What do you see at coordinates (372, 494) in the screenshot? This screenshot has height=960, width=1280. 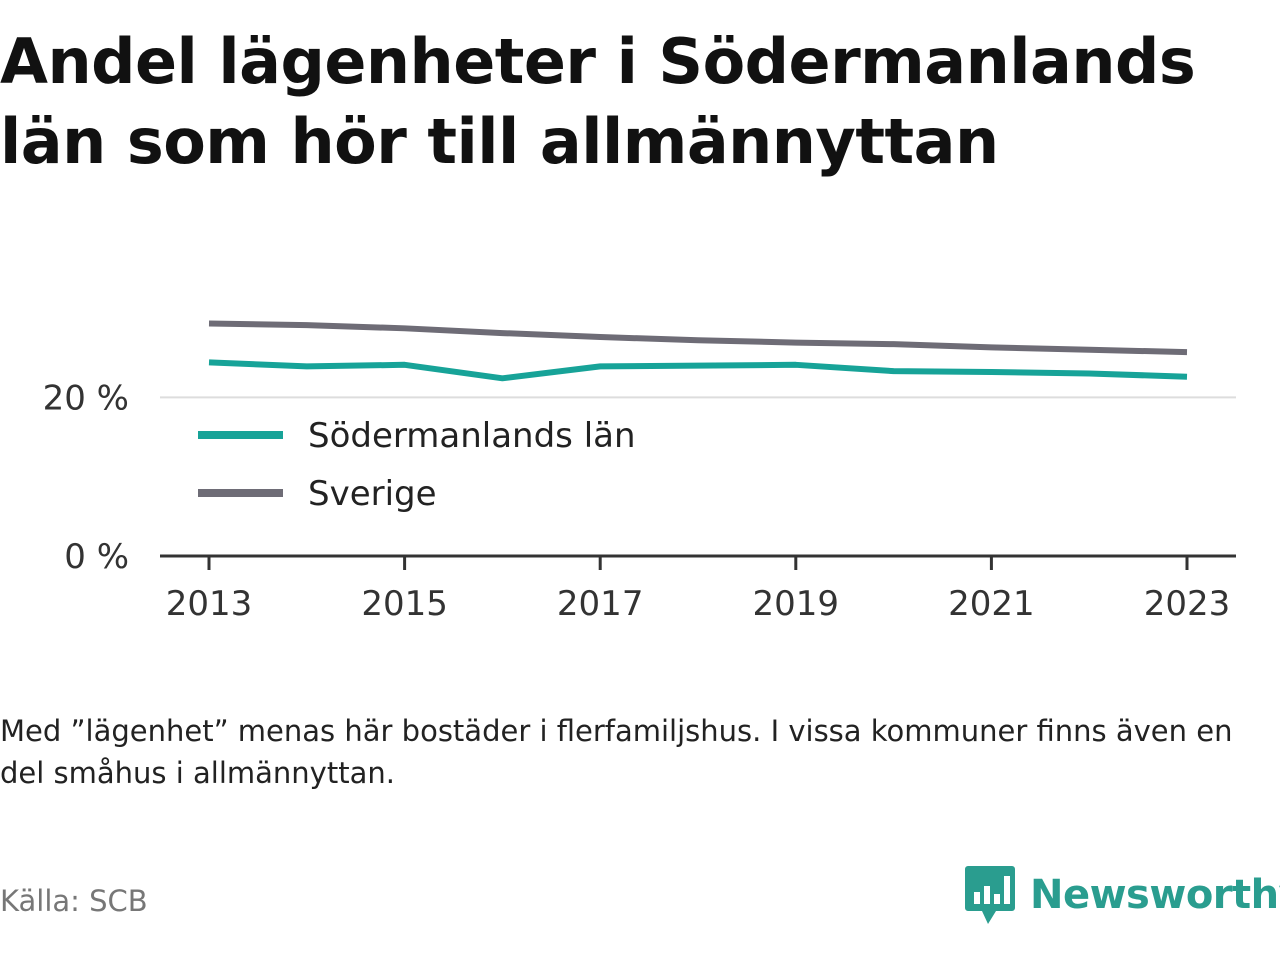 I see `legend-label: Sverige` at bounding box center [372, 494].